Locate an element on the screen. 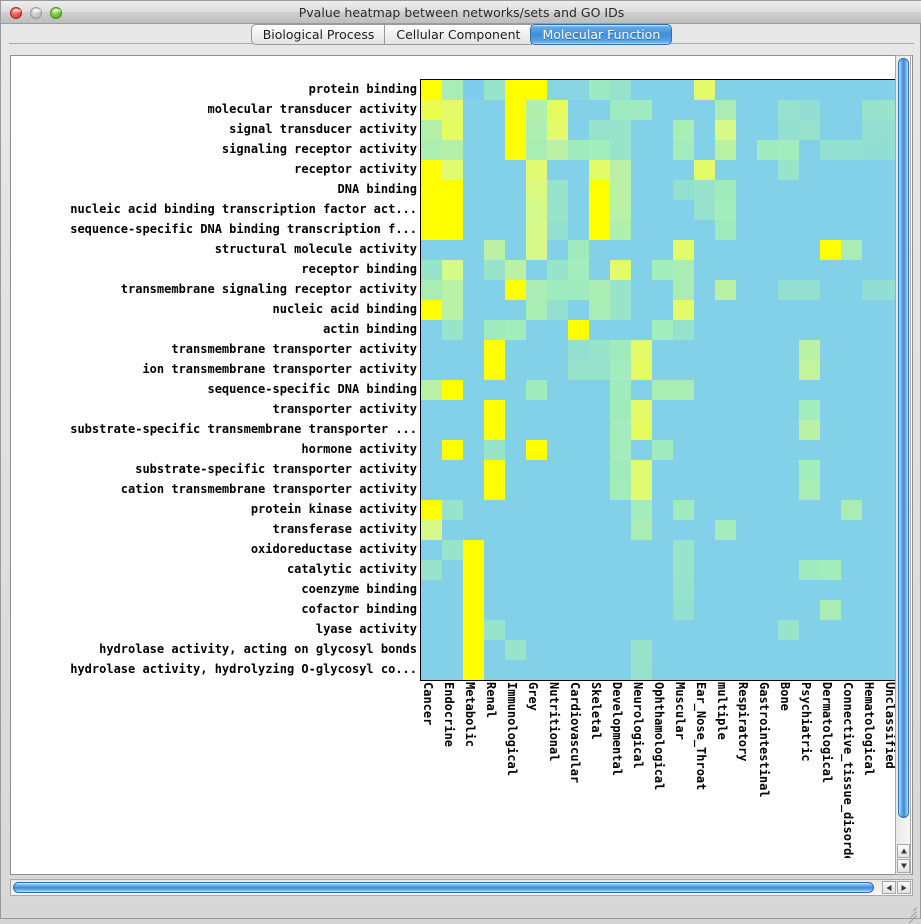 Image resolution: width=921 pixels, height=924 pixels. close-button is located at coordinates (16, 13).